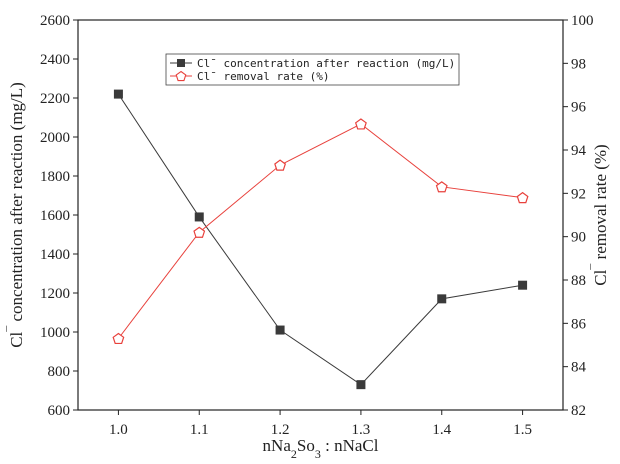 The height and width of the screenshot is (464, 620). Describe the element at coordinates (361, 430) in the screenshot. I see `x-tick-label: 1.3` at that location.